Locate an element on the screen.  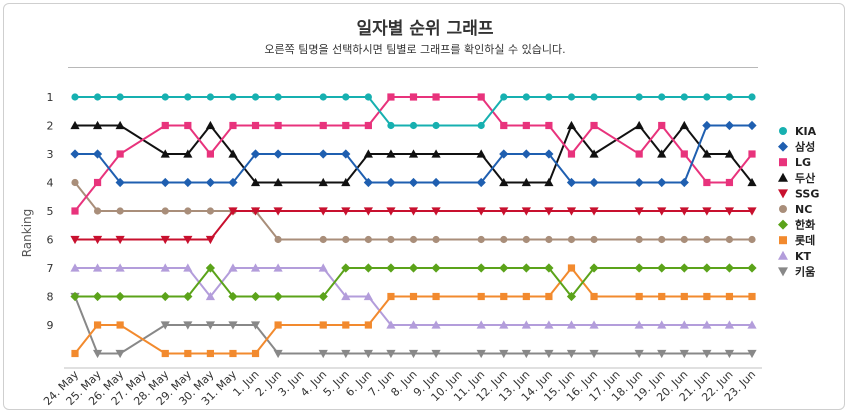
legend-item: 삼성 is located at coordinates (796, 147).